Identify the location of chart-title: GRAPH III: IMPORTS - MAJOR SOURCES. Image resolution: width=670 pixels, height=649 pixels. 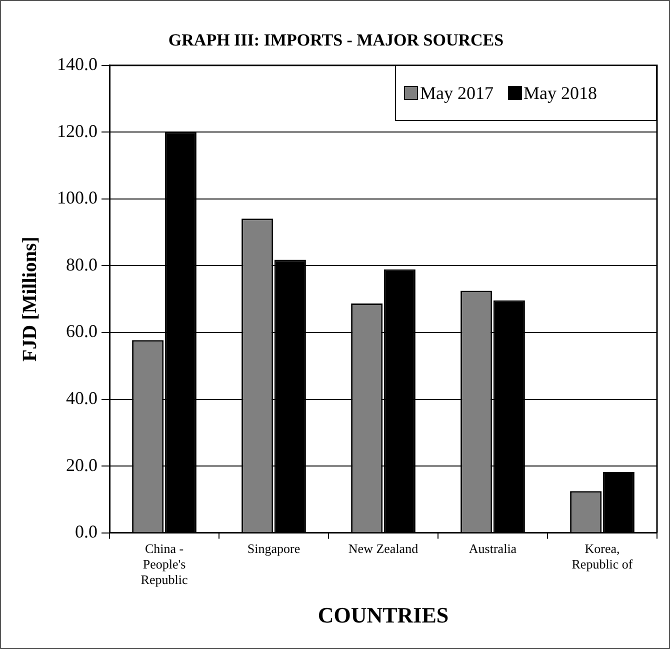
(336, 40).